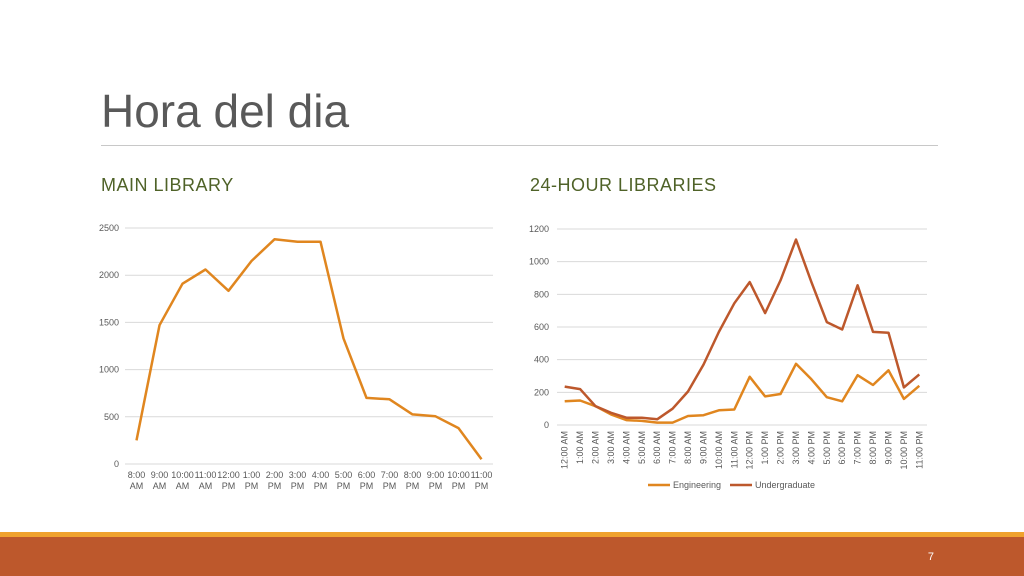  What do you see at coordinates (109, 322) in the screenshot?
I see `y-tick-label: 1500` at bounding box center [109, 322].